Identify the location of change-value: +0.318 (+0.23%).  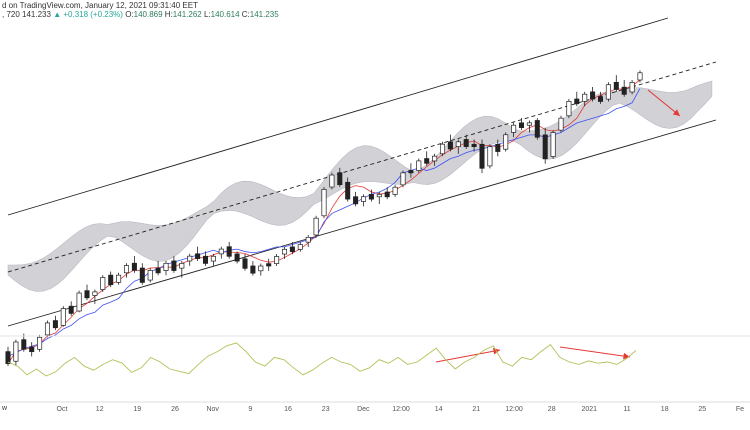
(93, 14).